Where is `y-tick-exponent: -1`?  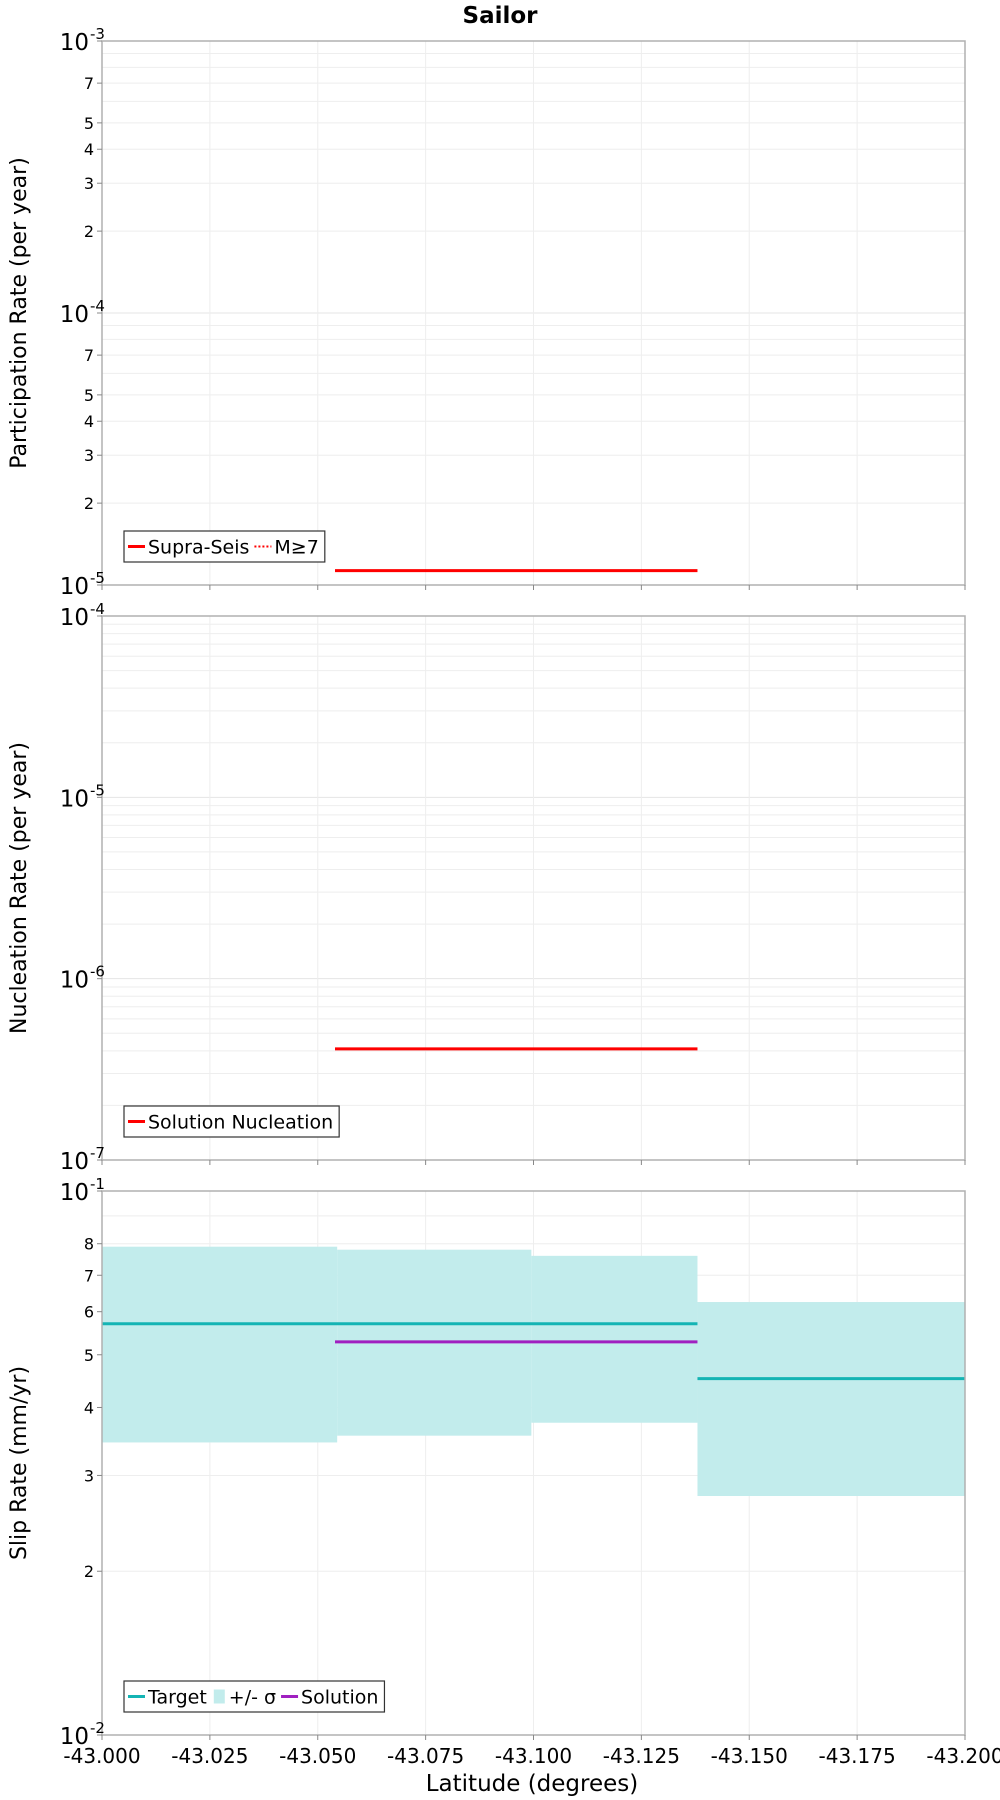 y-tick-exponent: -1 is located at coordinates (97, 1184).